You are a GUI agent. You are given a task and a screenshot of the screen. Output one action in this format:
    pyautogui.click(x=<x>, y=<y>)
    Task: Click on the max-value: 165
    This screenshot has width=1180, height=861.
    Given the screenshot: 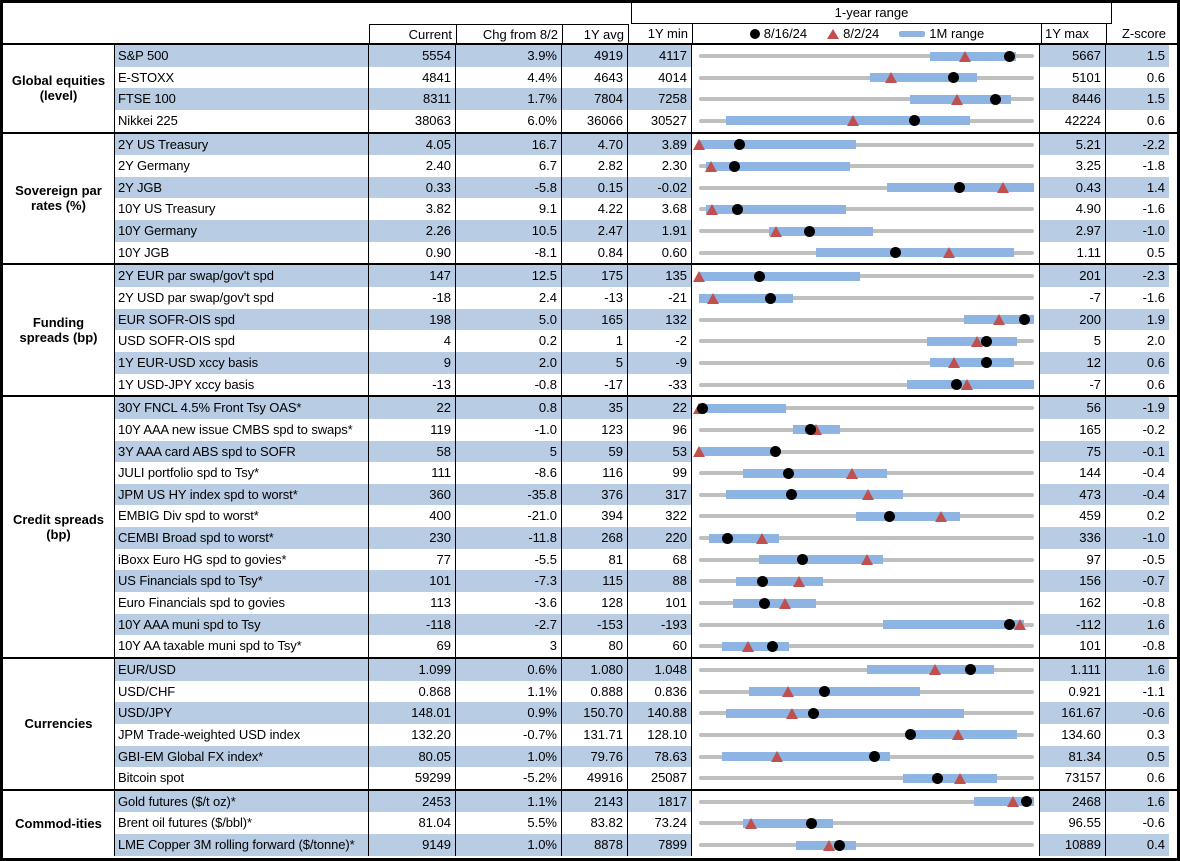 What is the action you would take?
    pyautogui.click(x=1090, y=429)
    